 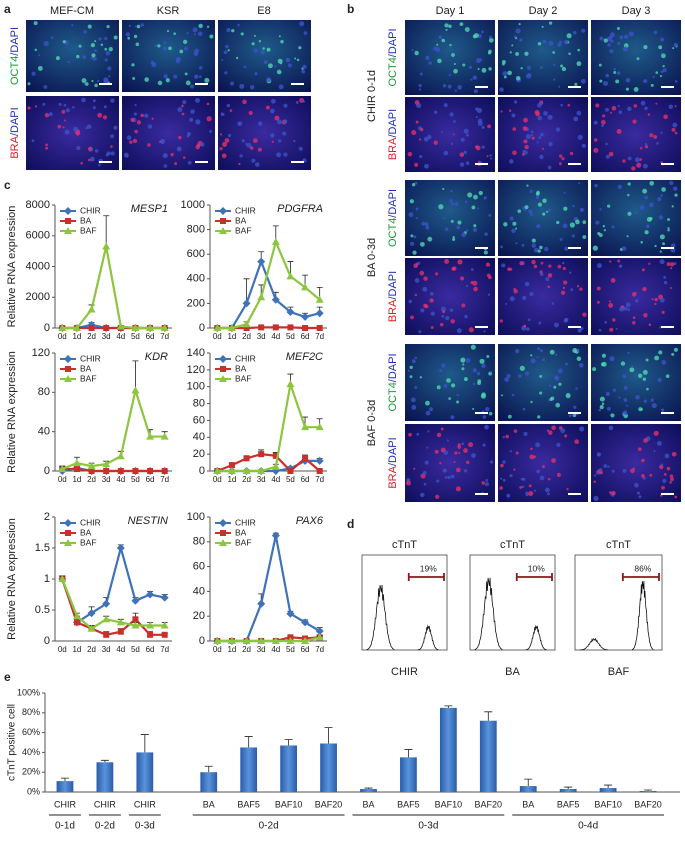 What do you see at coordinates (568, 804) in the screenshot?
I see `x-tick-label: BAF5` at bounding box center [568, 804].